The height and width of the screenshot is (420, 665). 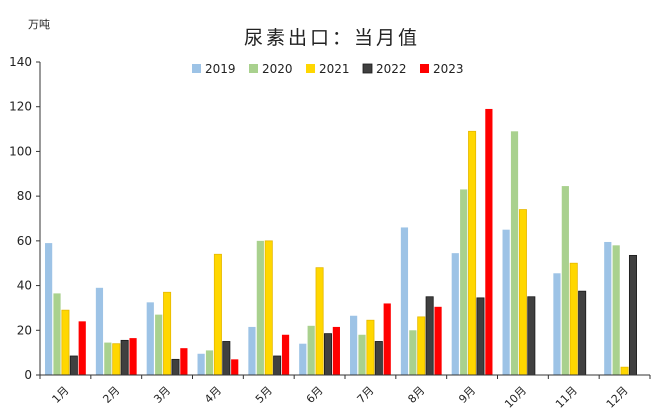 I want to click on legend-swatch-2019, so click(x=196, y=68).